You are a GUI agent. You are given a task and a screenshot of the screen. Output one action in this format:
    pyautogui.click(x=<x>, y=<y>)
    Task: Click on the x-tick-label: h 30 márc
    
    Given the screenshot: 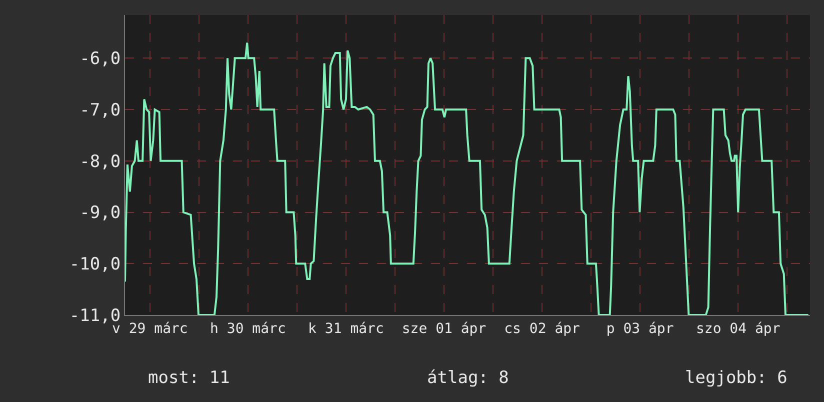 What is the action you would take?
    pyautogui.click(x=248, y=328)
    